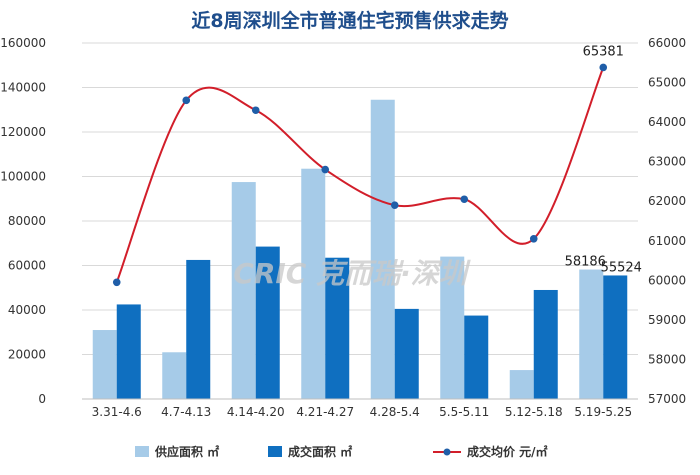  What do you see at coordinates (27, 355) in the screenshot?
I see `y-left-tick-label: 20000` at bounding box center [27, 355].